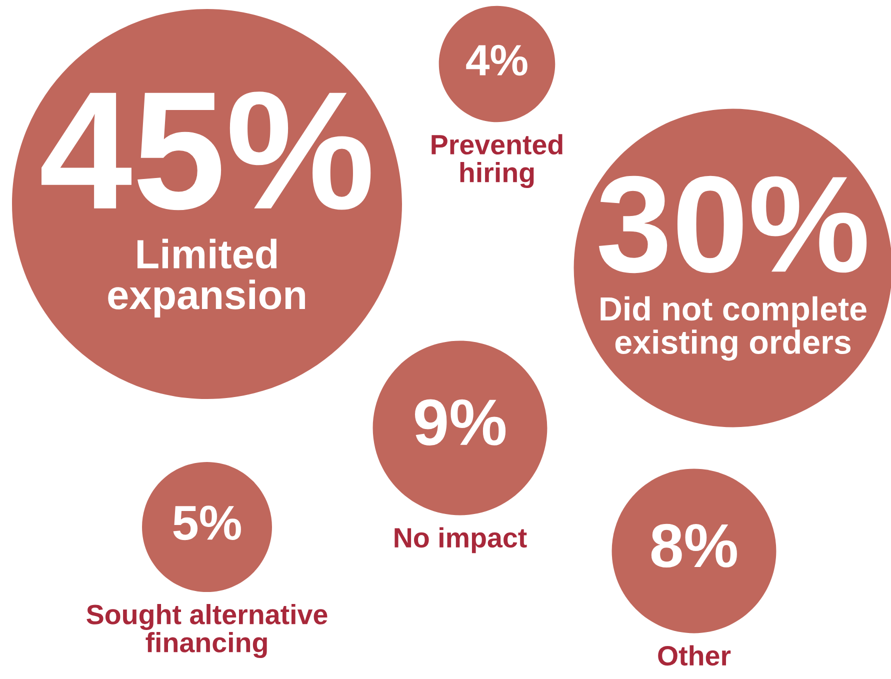 This screenshot has width=891, height=679. Describe the element at coordinates (694, 655) in the screenshot. I see `category-label: Other` at that location.